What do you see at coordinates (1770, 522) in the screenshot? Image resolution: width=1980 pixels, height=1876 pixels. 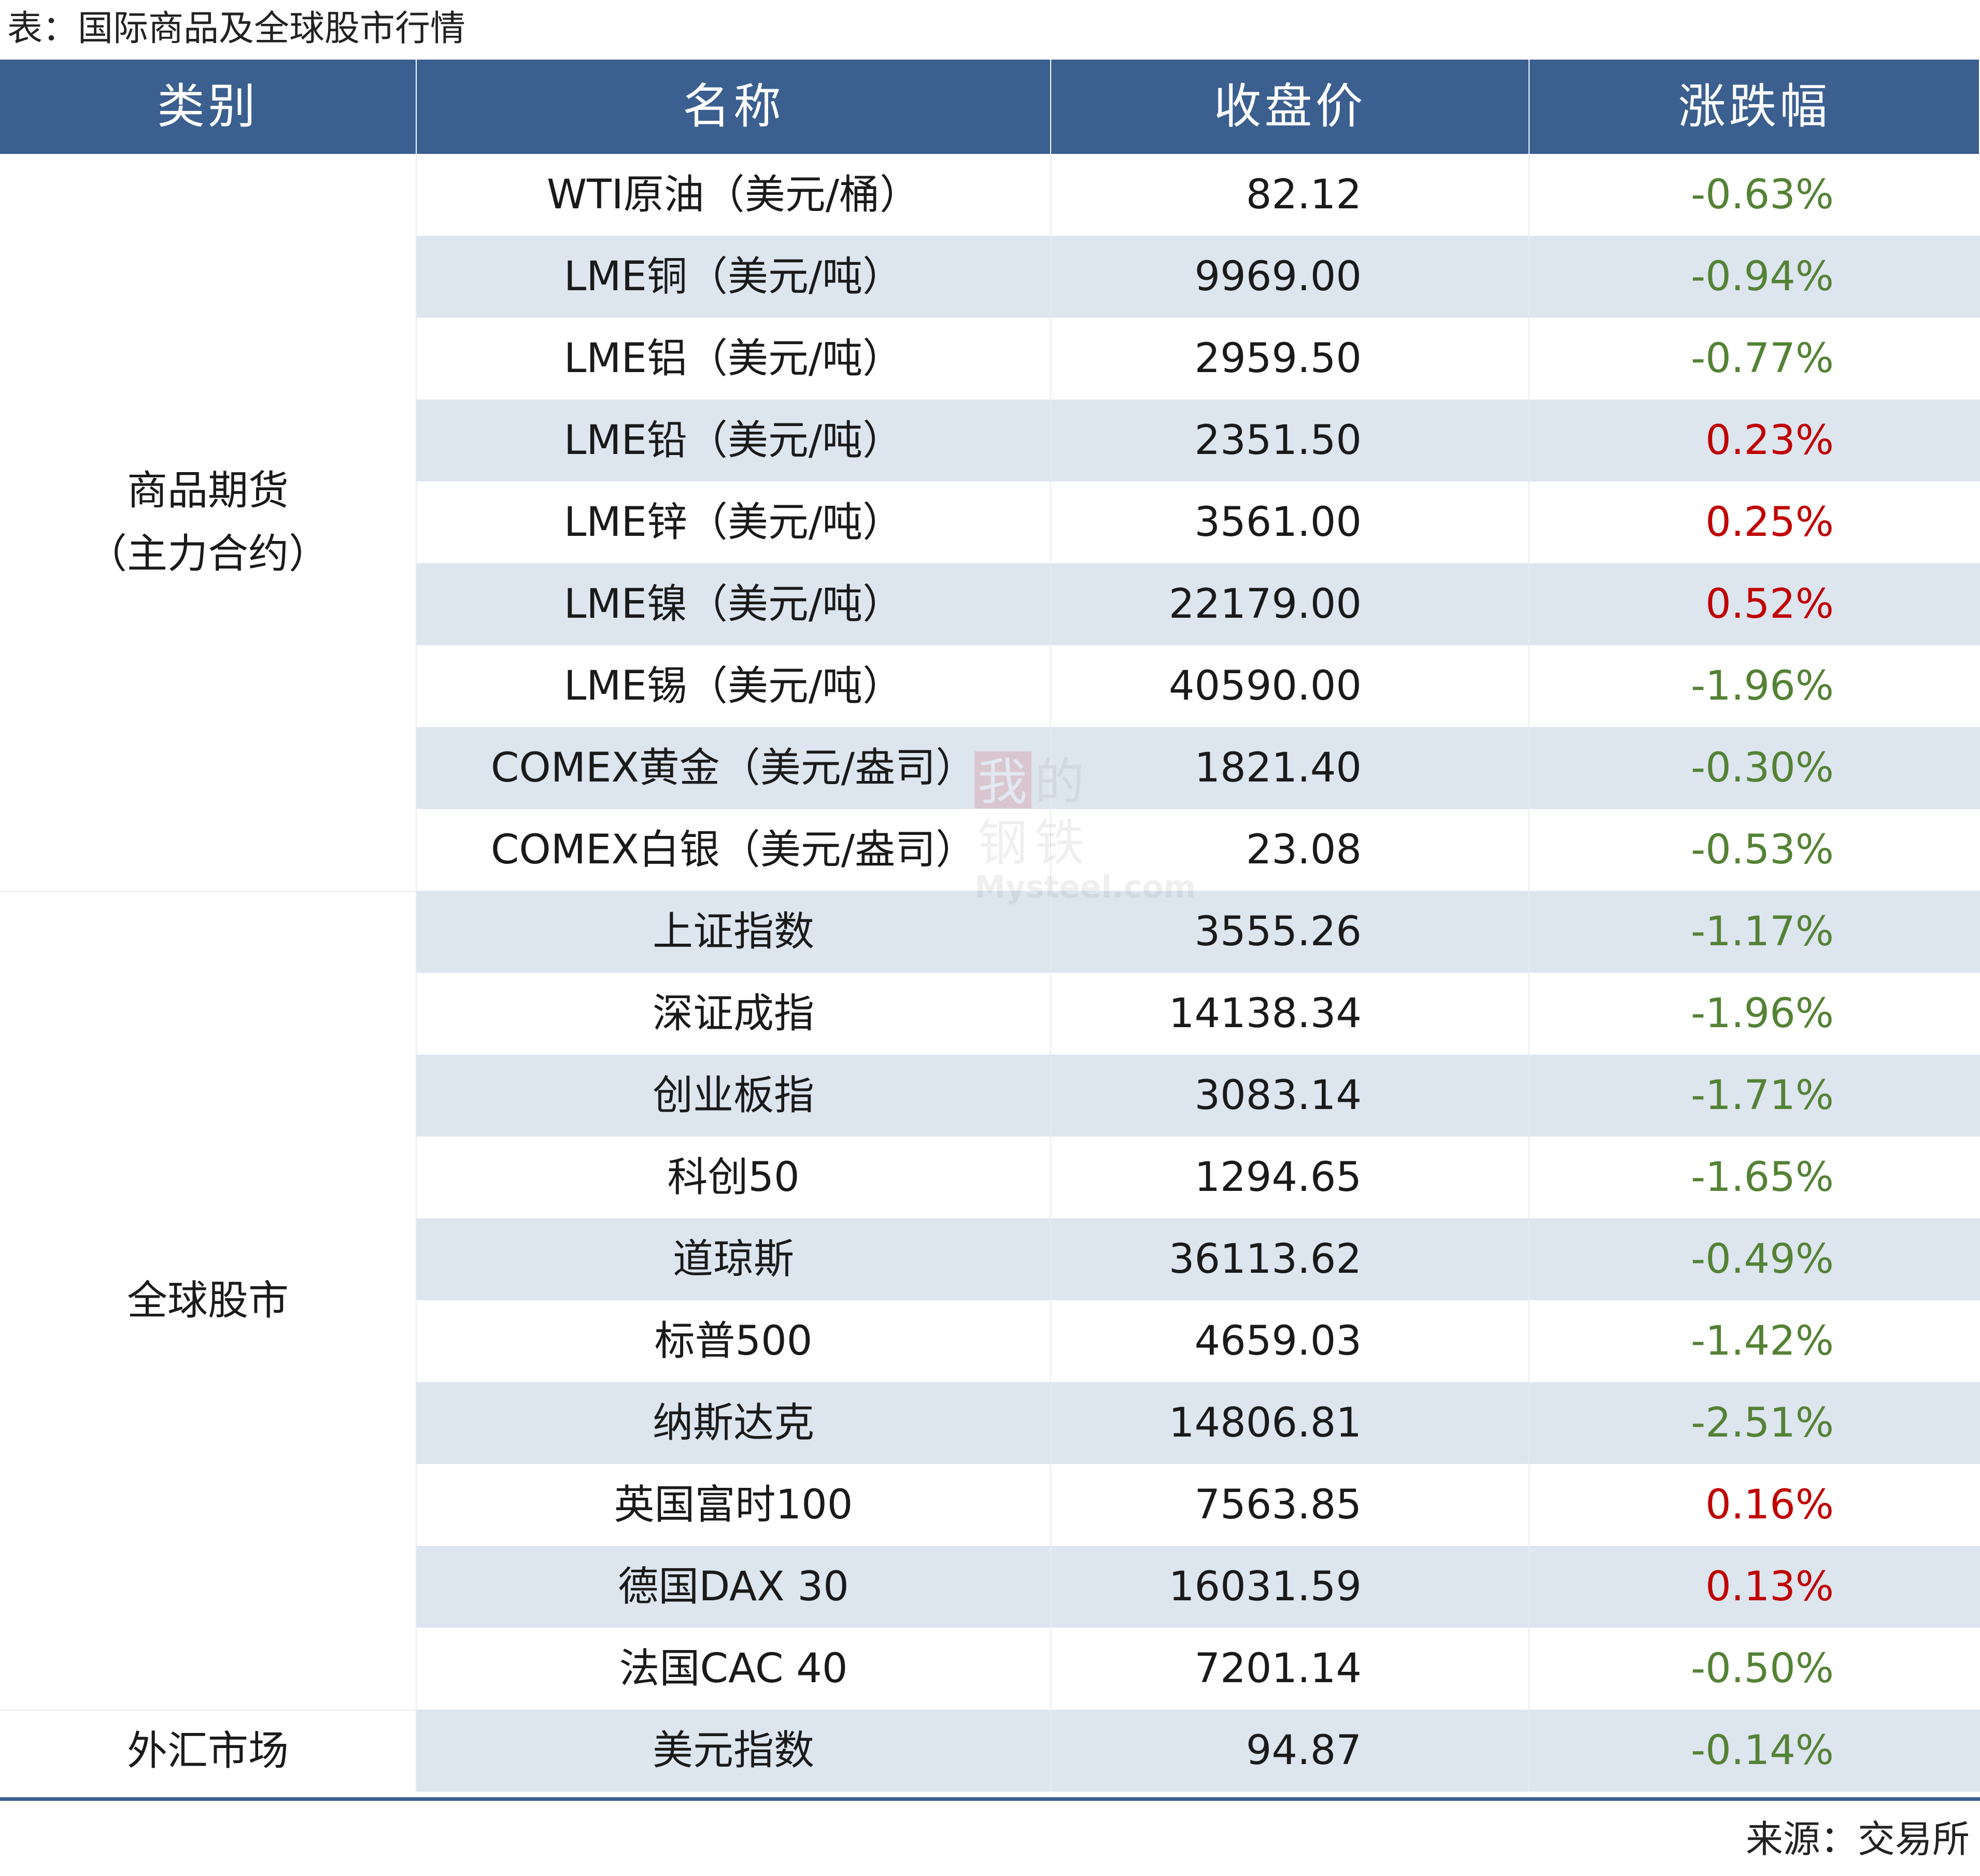 I see `change-percent: 0.25%` at bounding box center [1770, 522].